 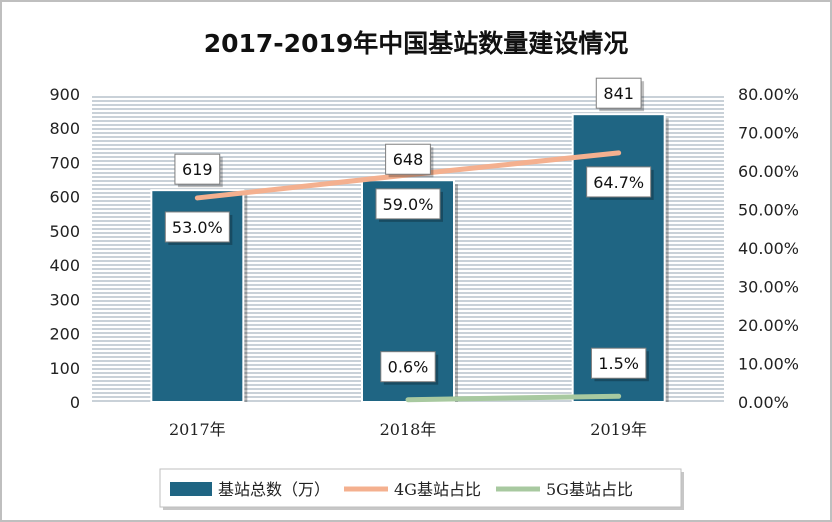 What do you see at coordinates (64, 94) in the screenshot?
I see `left-tick-label: 900` at bounding box center [64, 94].